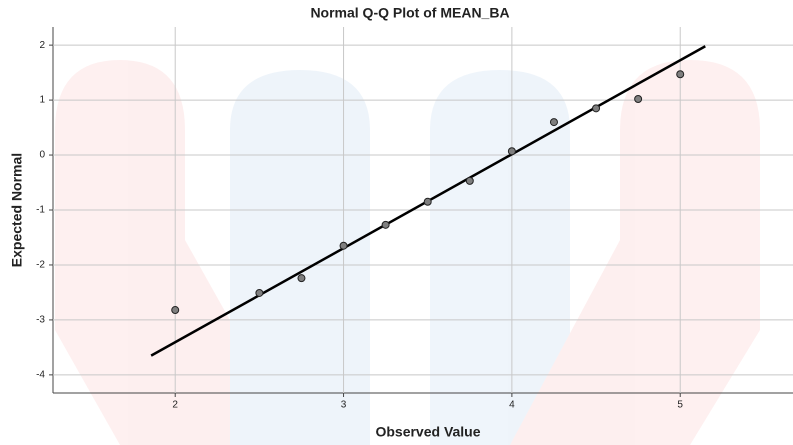 This screenshot has height=445, width=793. I want to click on y-tick-label: -1, so click(40, 210).